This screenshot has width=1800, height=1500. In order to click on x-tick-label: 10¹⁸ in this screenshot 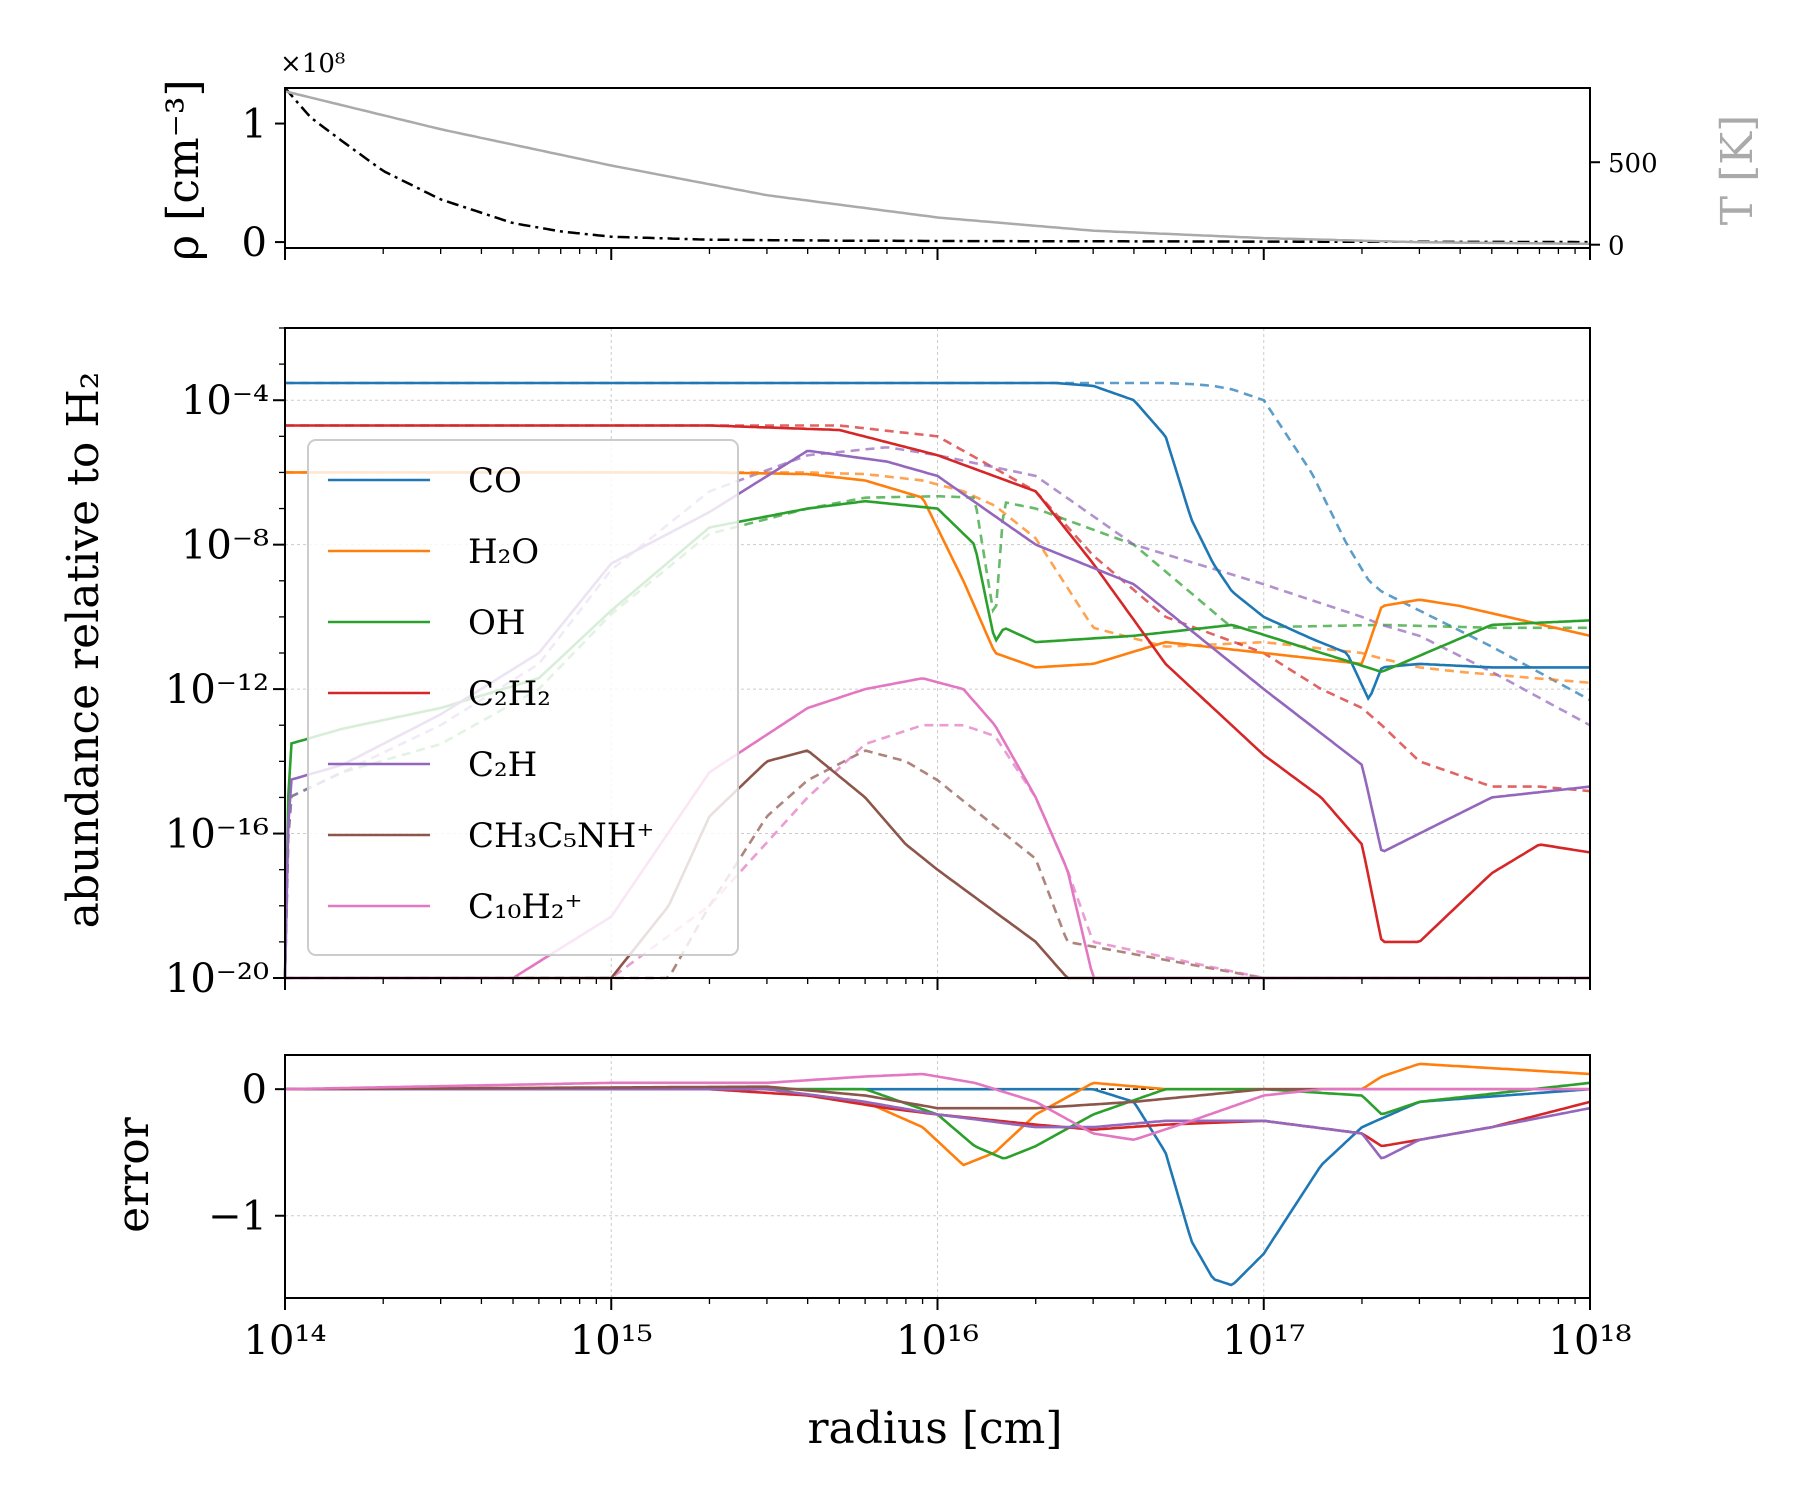, I will do `click(1590, 1341)`.